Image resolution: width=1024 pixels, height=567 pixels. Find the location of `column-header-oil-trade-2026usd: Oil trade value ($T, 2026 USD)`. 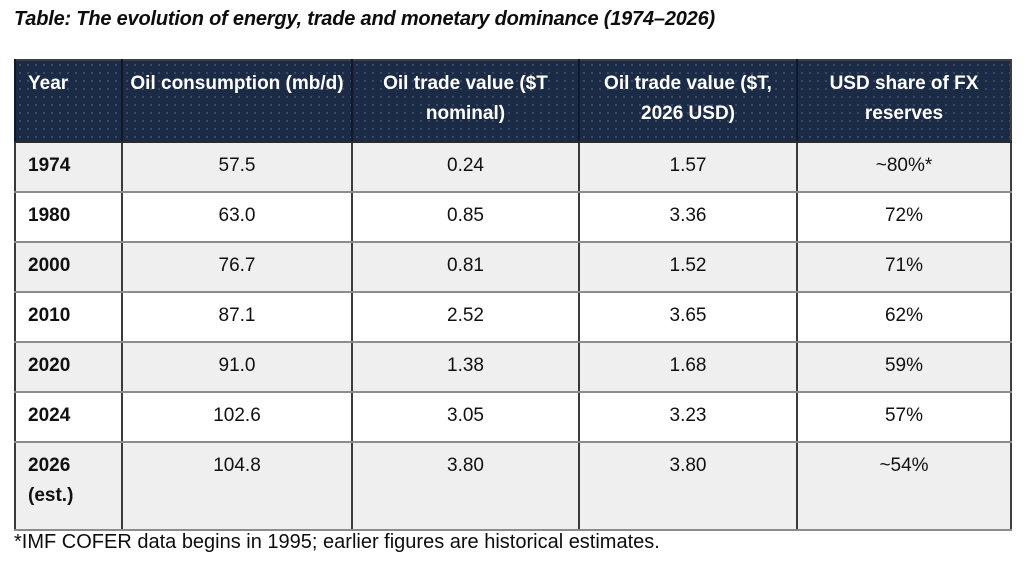

column-header-oil-trade-2026usd: Oil trade value ($T, 2026 USD) is located at coordinates (687, 101).